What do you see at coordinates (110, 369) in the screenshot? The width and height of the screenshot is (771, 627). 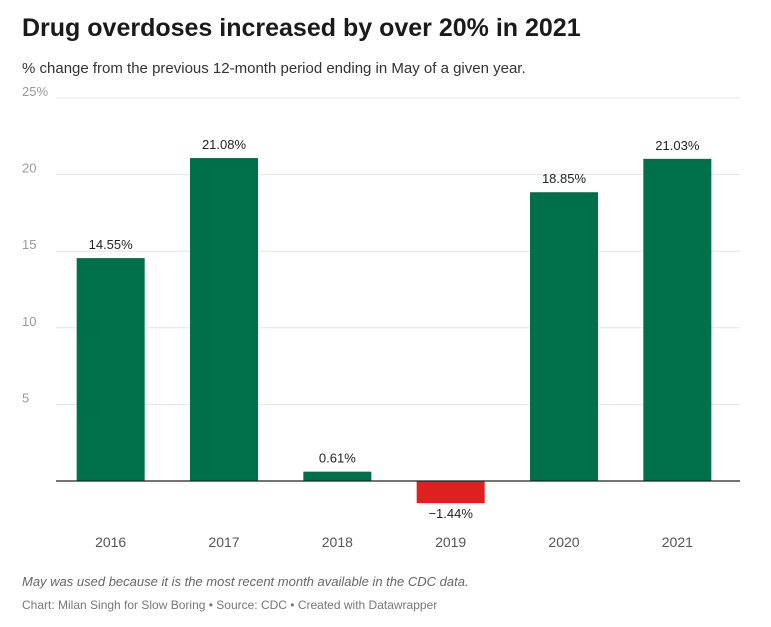 I see `bar-2016` at bounding box center [110, 369].